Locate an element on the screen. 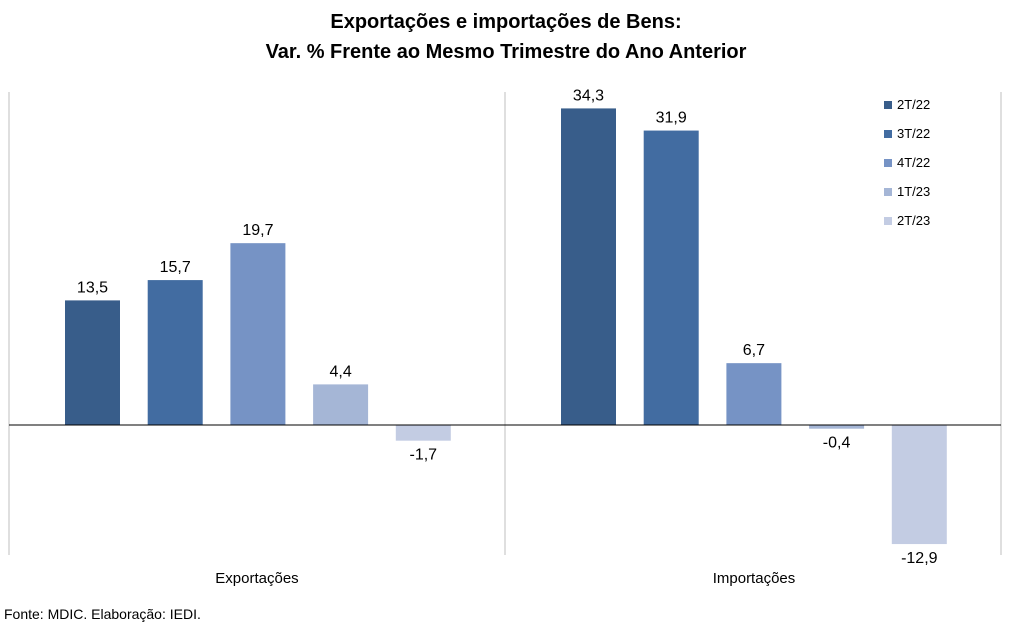 The height and width of the screenshot is (631, 1012). data-label: 19,7 is located at coordinates (257, 230).